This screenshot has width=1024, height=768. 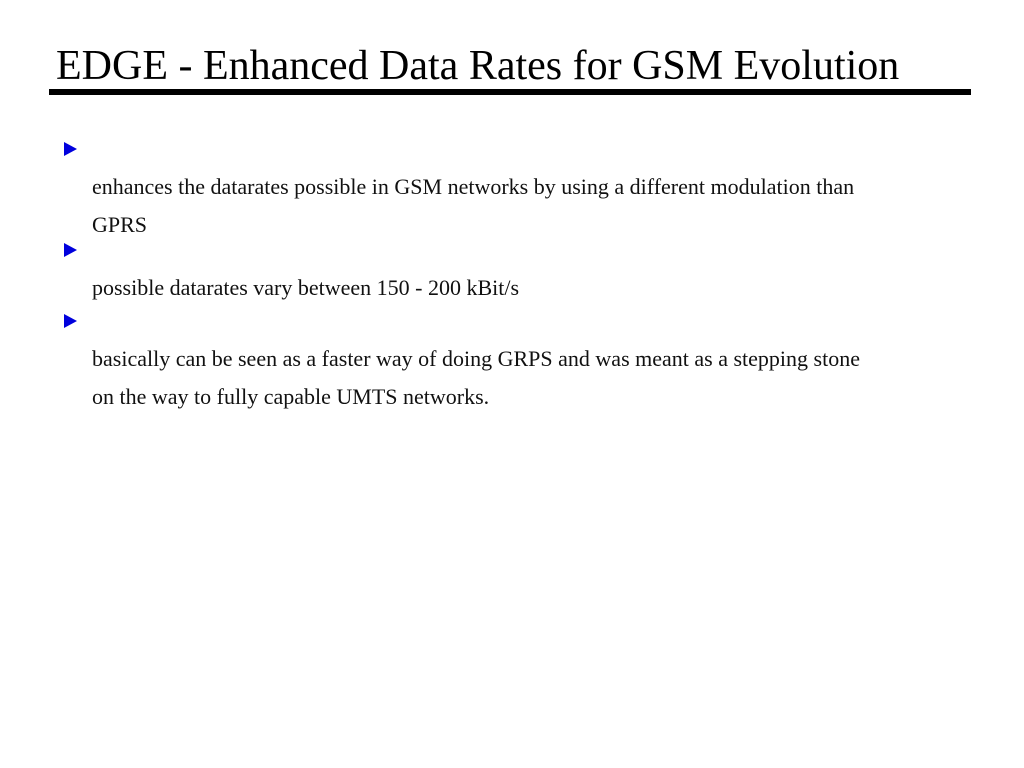 What do you see at coordinates (510, 92) in the screenshot?
I see `title-underline` at bounding box center [510, 92].